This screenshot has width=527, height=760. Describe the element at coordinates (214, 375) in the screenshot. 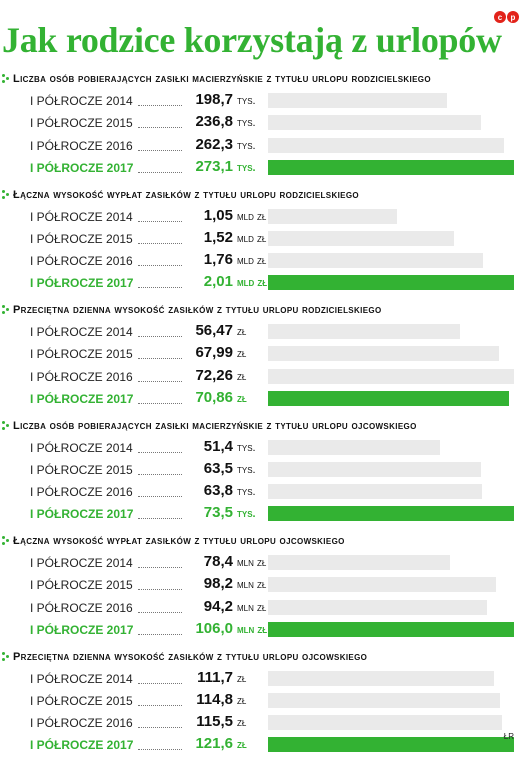

I see `data-label: 72,26` at that location.